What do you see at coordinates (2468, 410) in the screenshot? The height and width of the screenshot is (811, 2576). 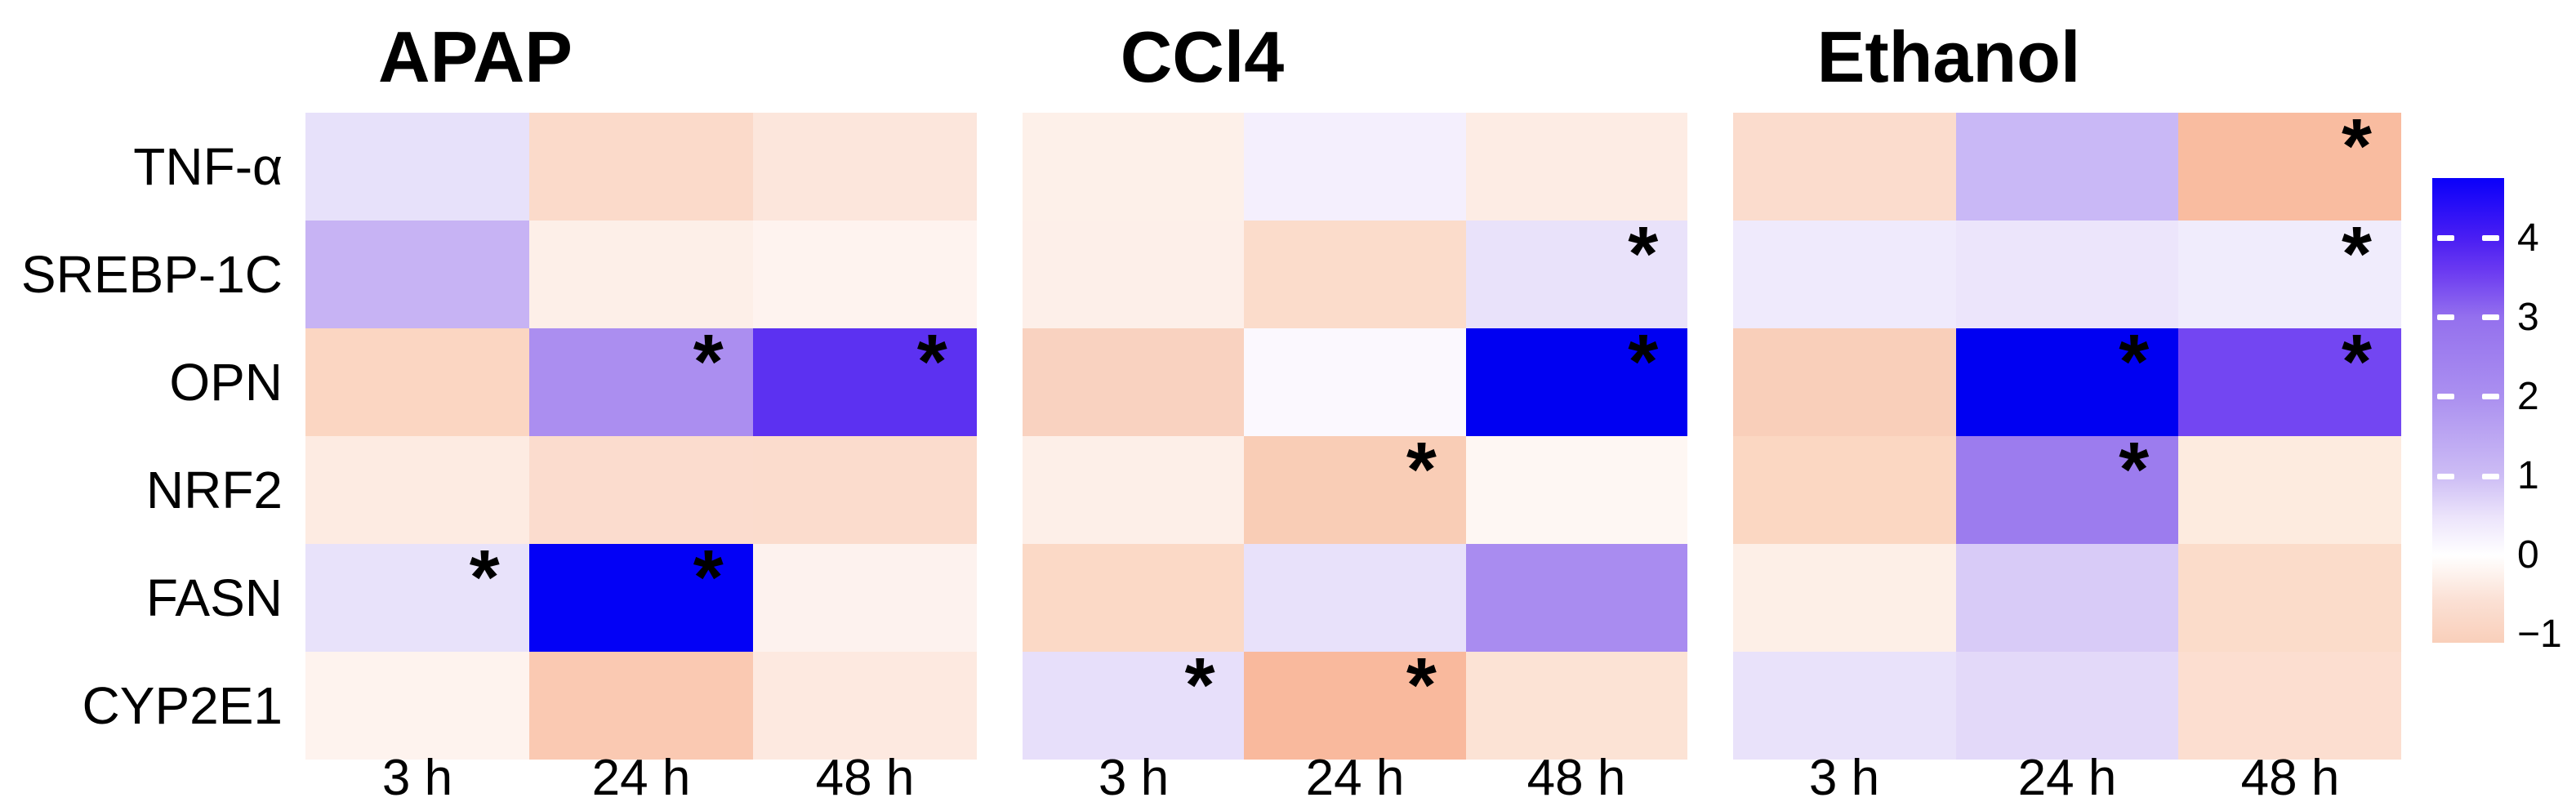 I see `colorbar-gradient` at bounding box center [2468, 410].